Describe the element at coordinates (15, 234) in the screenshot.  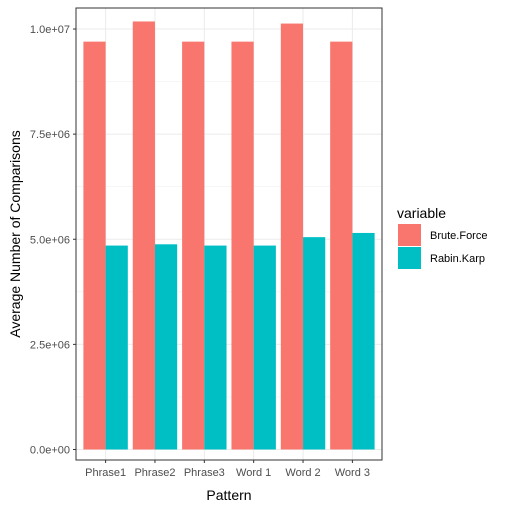
I see `y-axis-title: Average Number of Comparisons` at that location.